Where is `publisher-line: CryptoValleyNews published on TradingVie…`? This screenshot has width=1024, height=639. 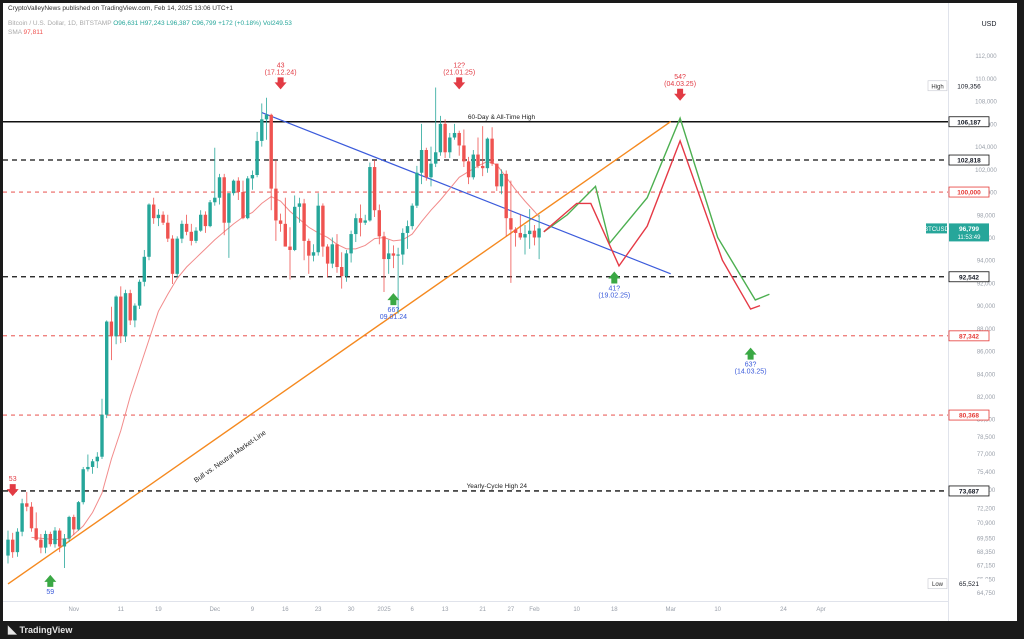
publisher-line: CryptoValleyNews published on TradingVie… is located at coordinates (121, 8).